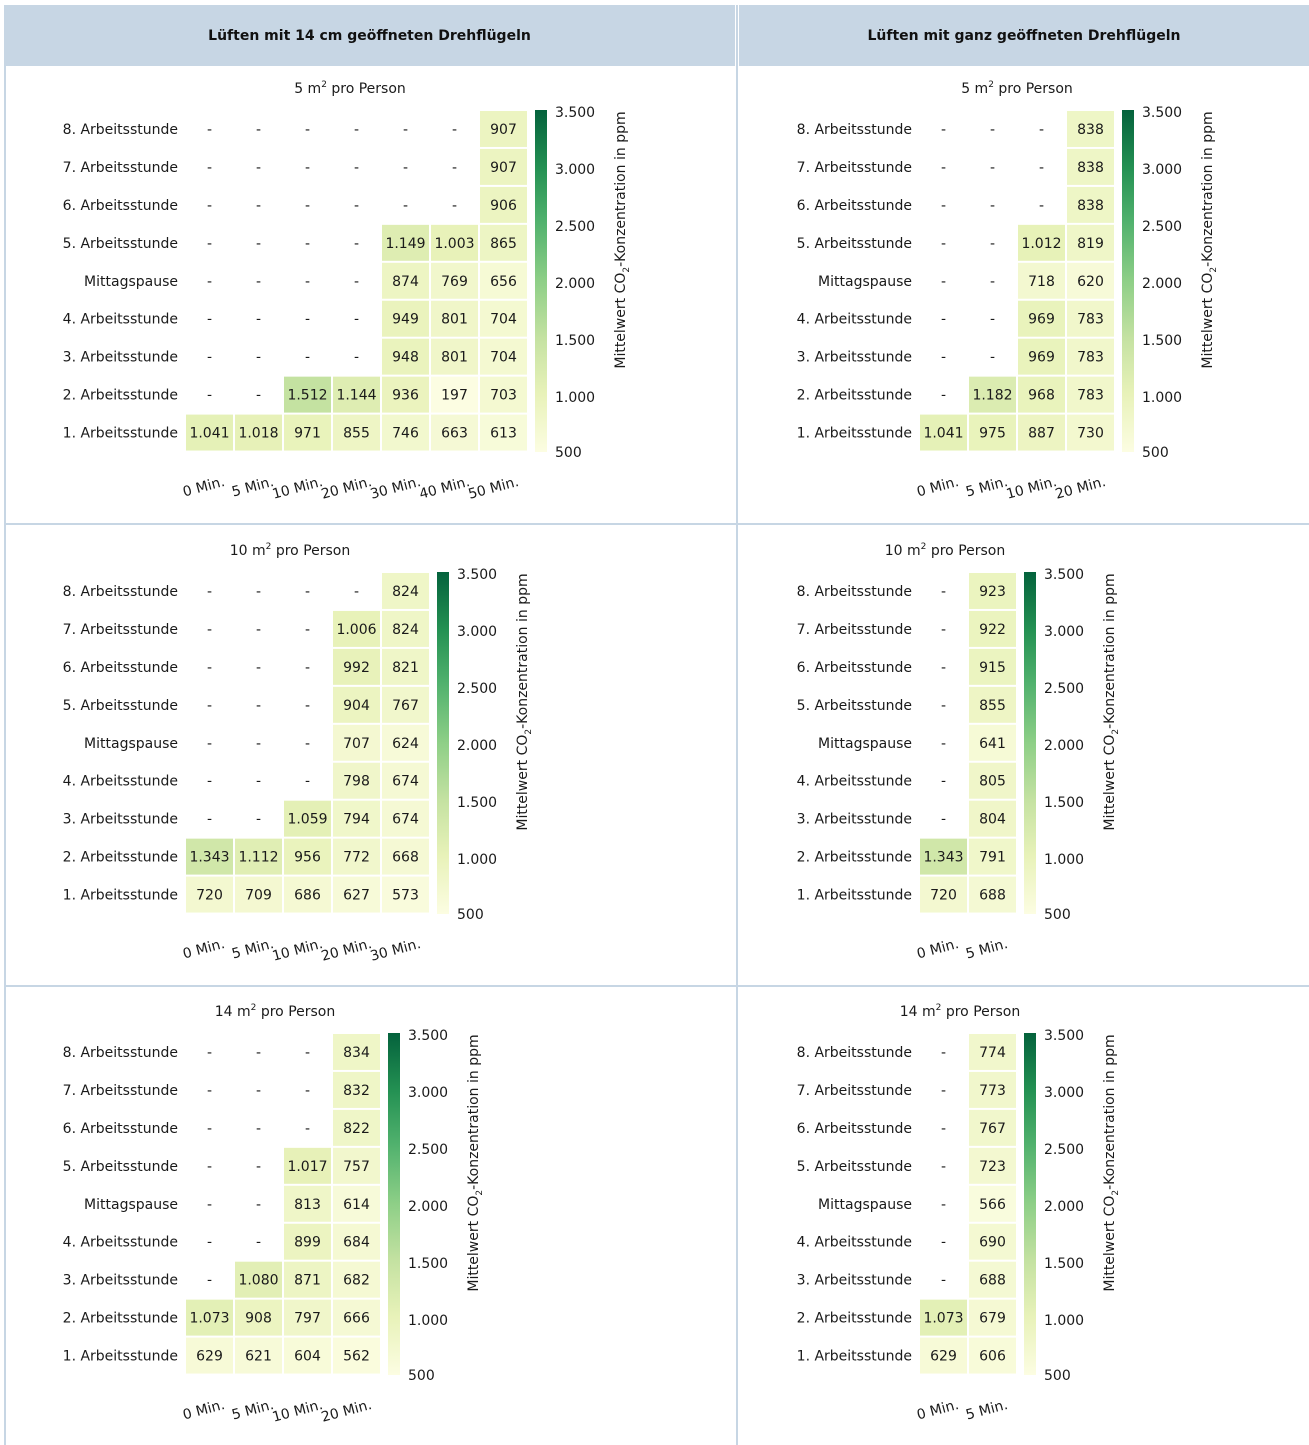  What do you see at coordinates (854, 206) in the screenshot?
I see `row-label: 6. Arbeitsstunde` at bounding box center [854, 206].